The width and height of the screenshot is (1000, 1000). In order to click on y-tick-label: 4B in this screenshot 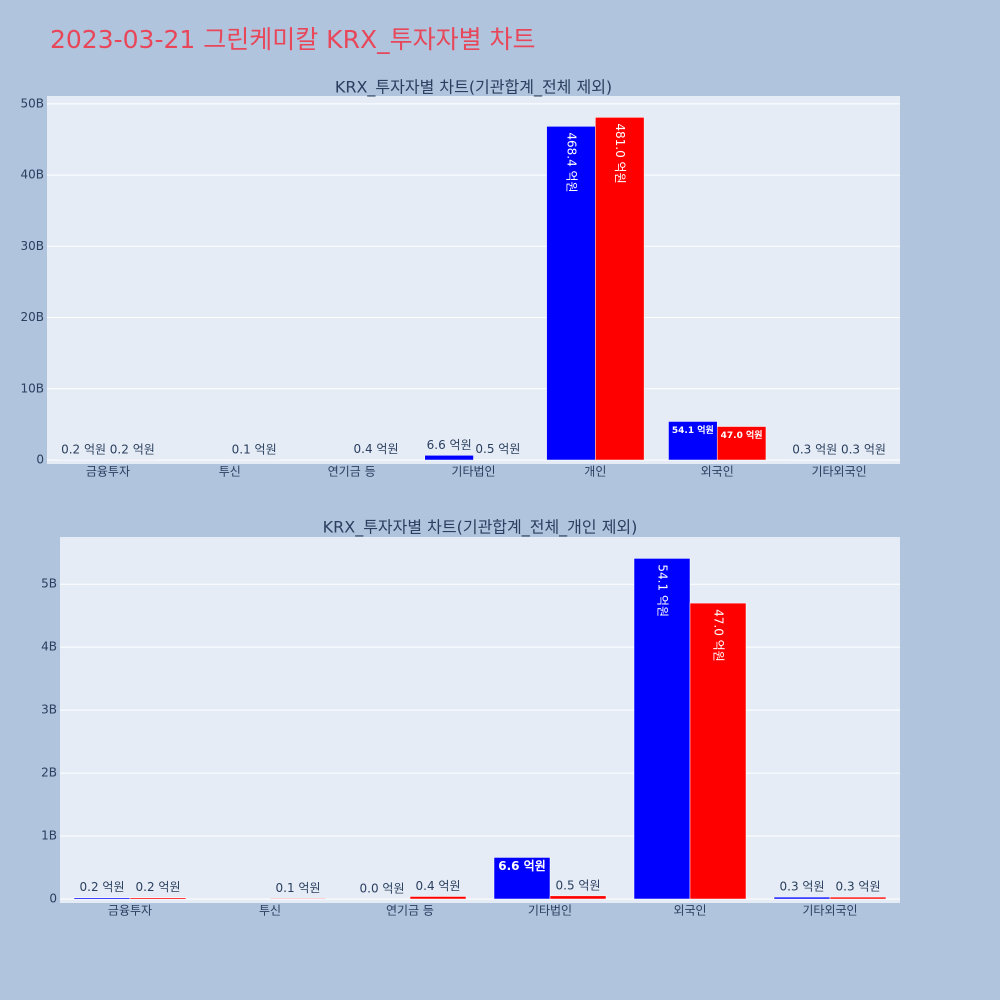, I will do `click(49, 647)`.